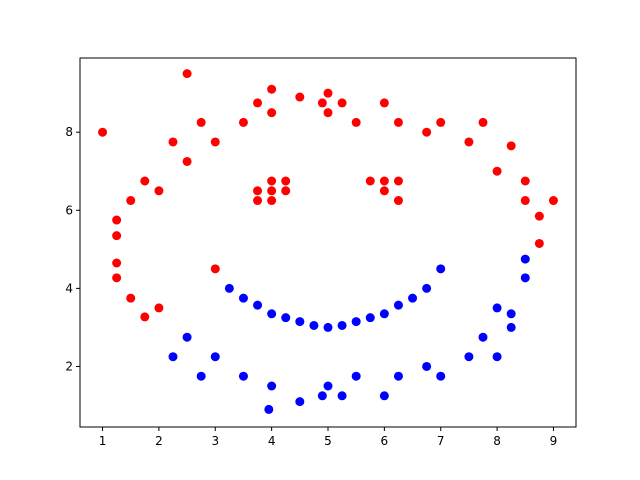  Describe the element at coordinates (69, 288) in the screenshot. I see `y-tick-label: 4` at that location.